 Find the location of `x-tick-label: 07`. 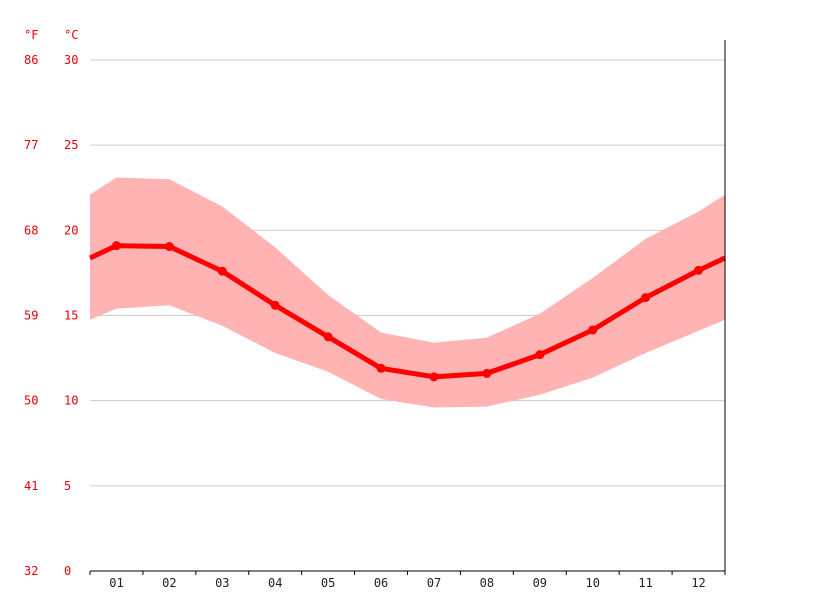

x-tick-label: 07 is located at coordinates (434, 583).